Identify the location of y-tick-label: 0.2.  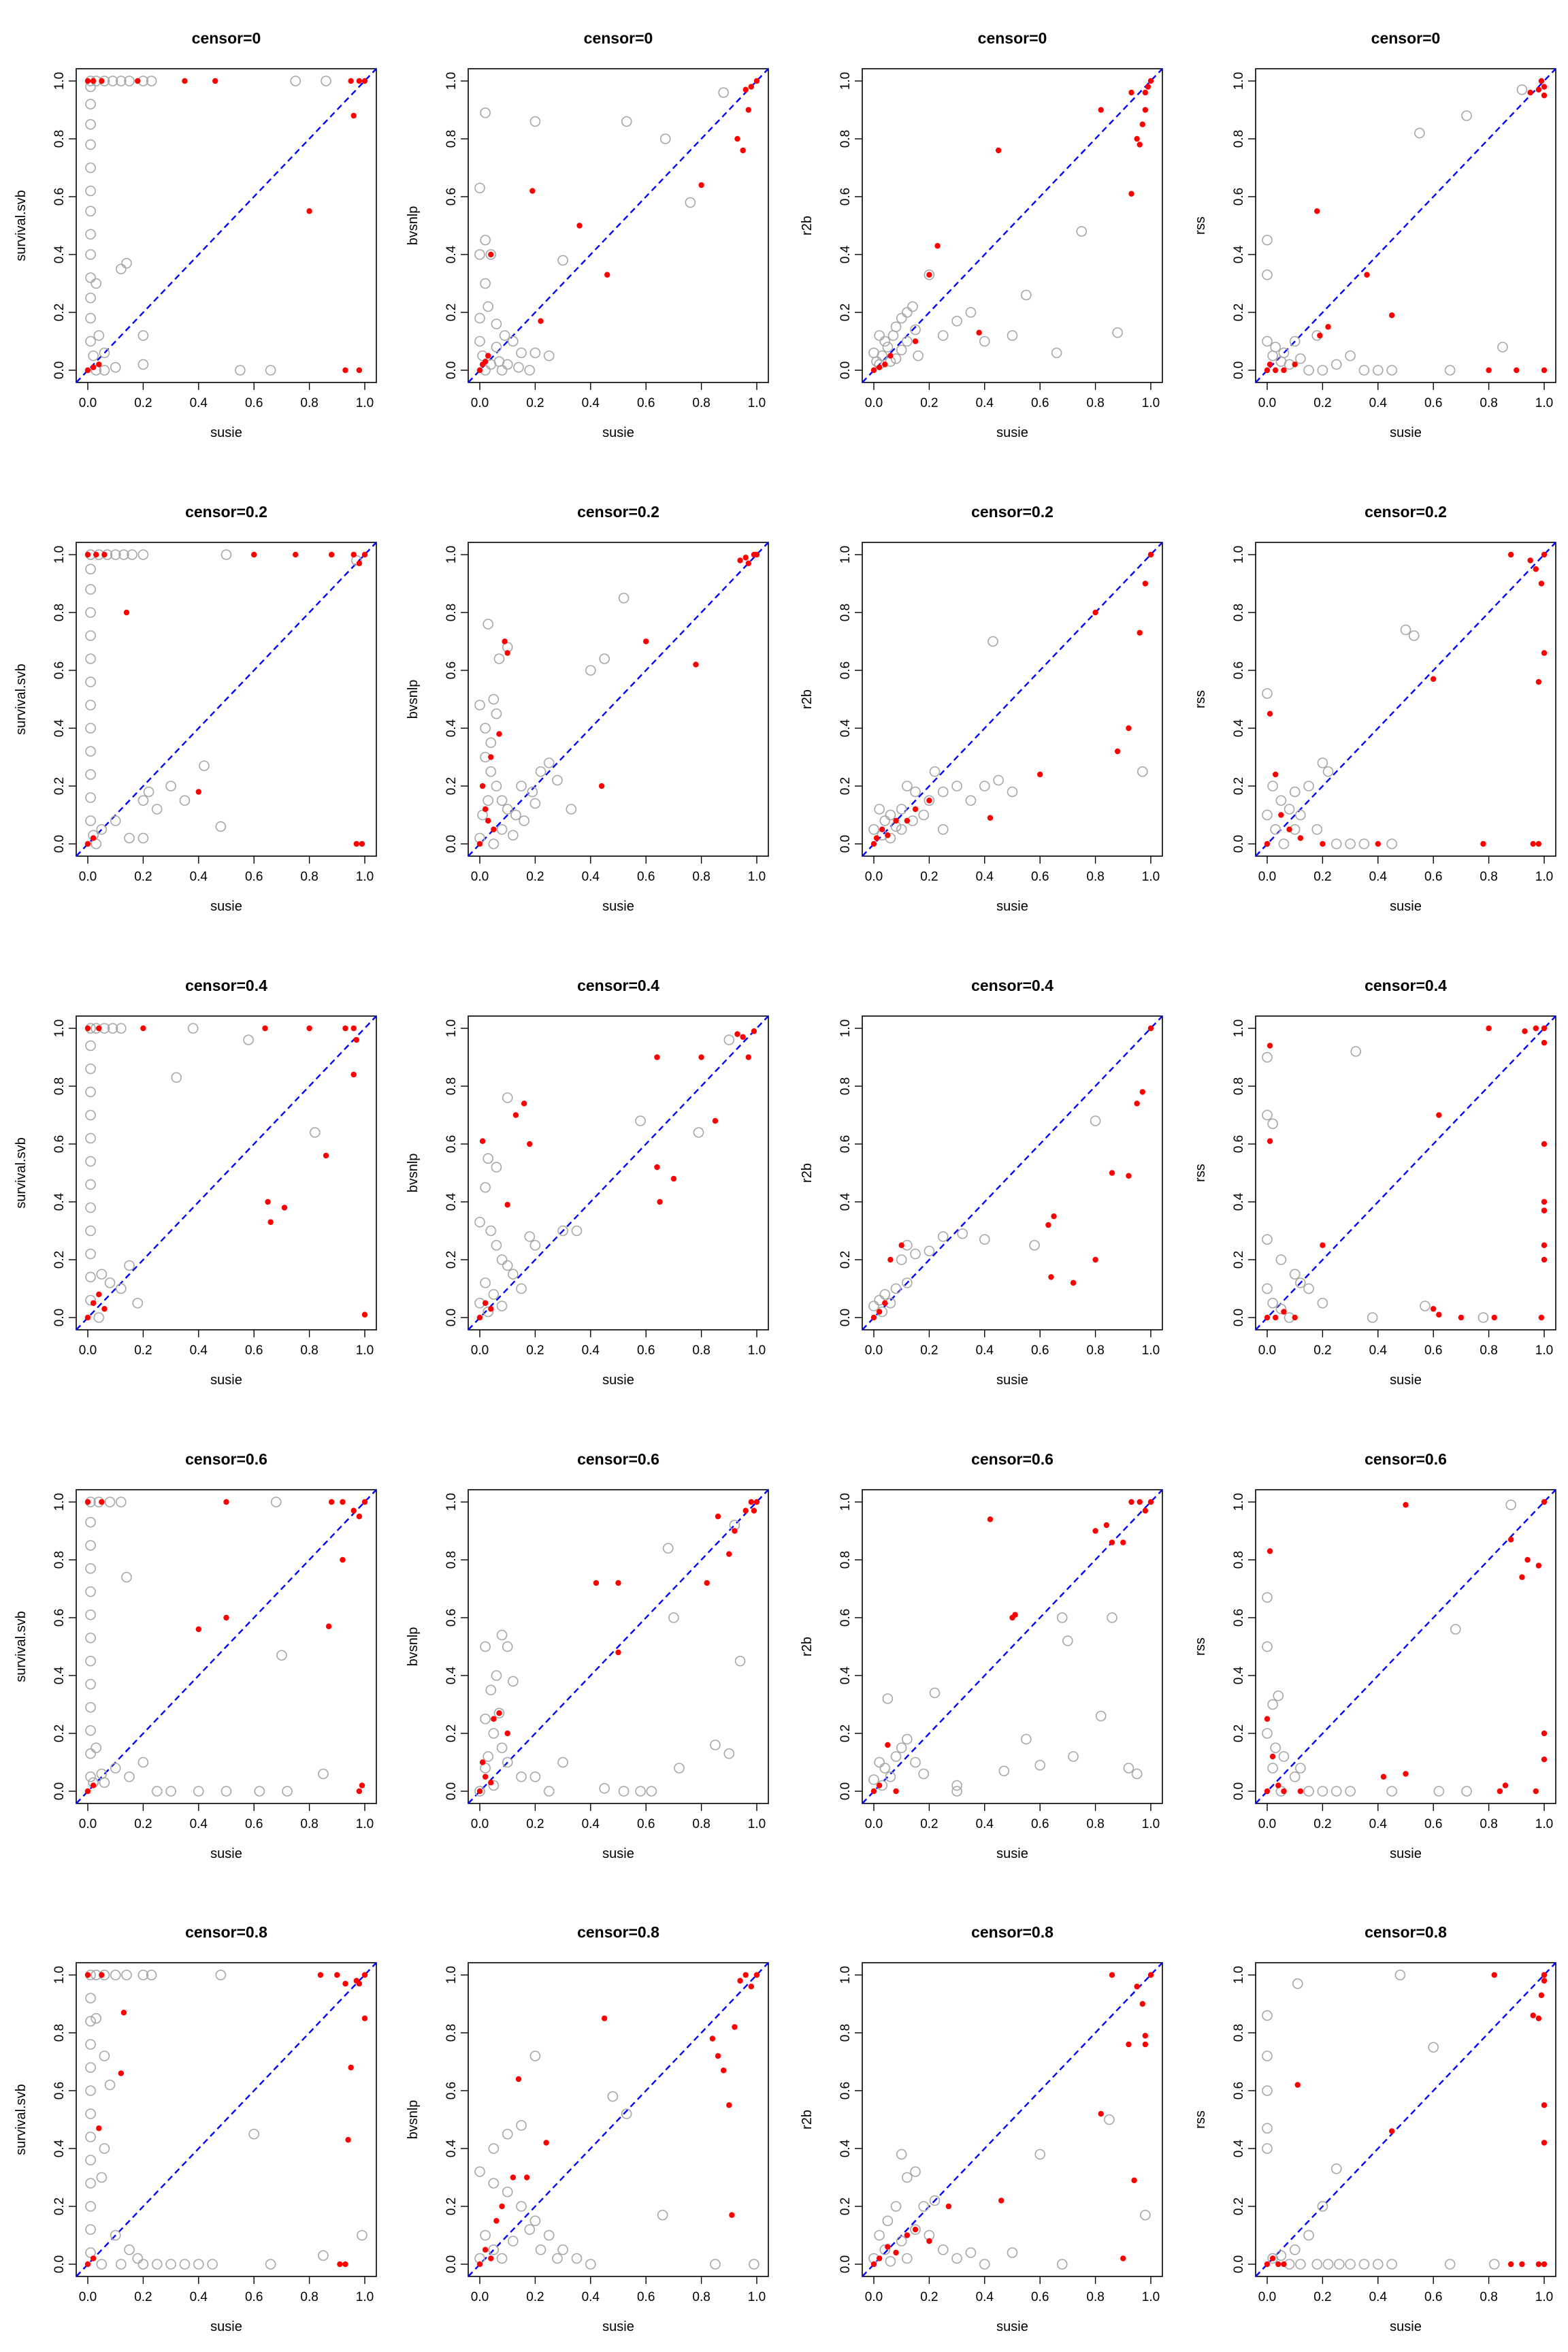
(451, 2206).